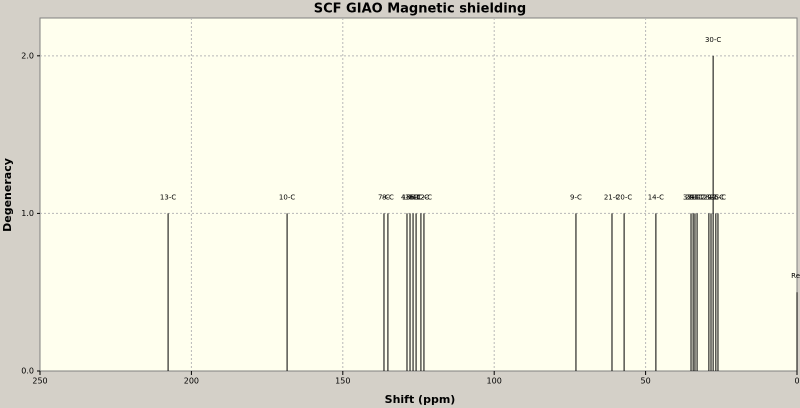  Describe the element at coordinates (168, 197) in the screenshot. I see `peak-label: 13-C` at that location.